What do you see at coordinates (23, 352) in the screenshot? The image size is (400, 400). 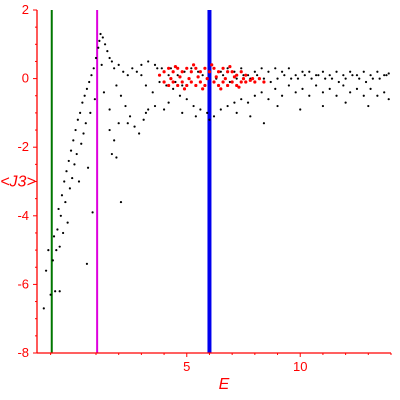 I see `y-tick-label: -8` at bounding box center [23, 352].